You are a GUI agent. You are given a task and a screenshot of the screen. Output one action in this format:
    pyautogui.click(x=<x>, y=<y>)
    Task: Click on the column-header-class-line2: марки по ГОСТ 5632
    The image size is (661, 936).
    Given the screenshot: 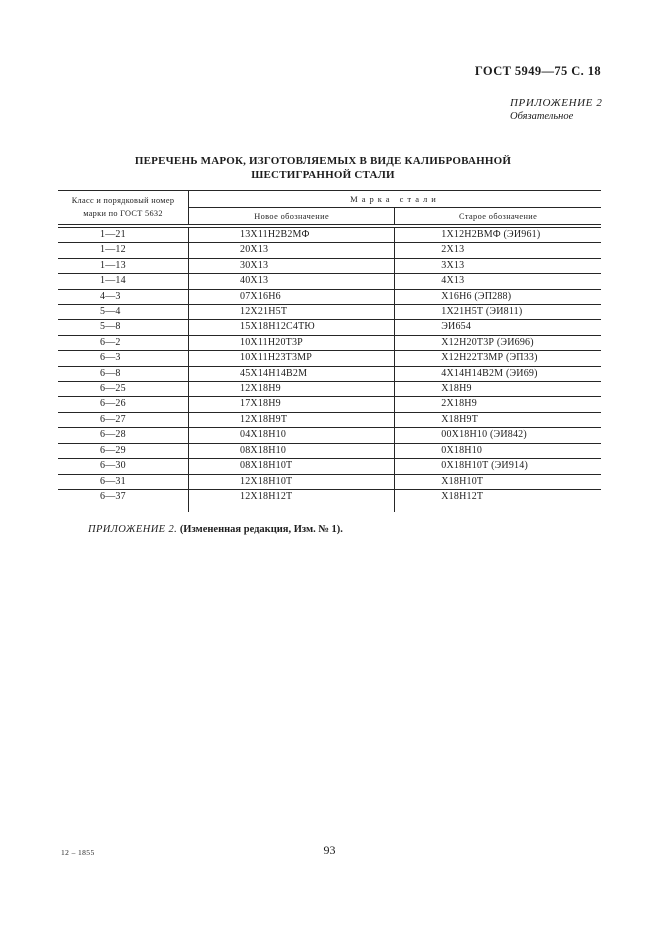 What is the action you would take?
    pyautogui.click(x=123, y=213)
    